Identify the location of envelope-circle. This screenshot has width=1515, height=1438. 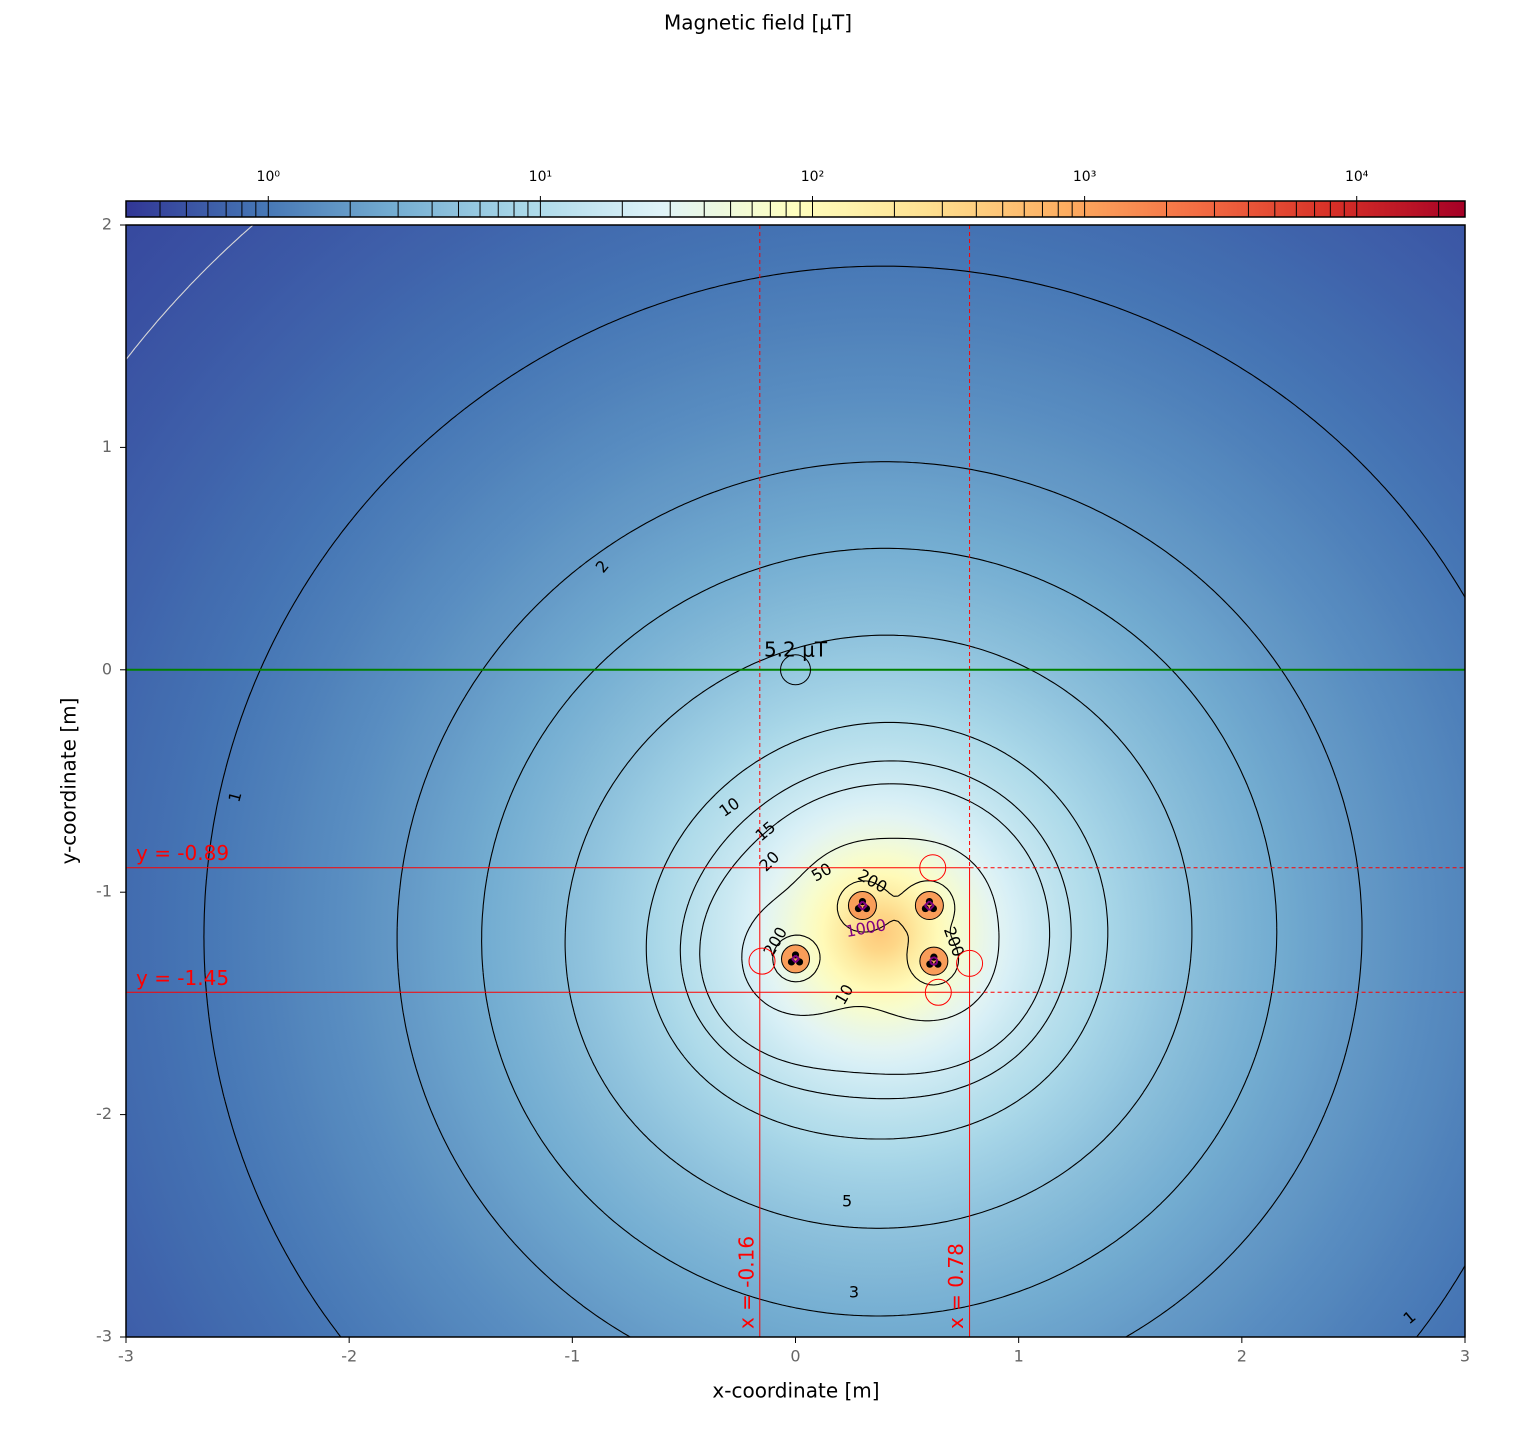
(762, 961).